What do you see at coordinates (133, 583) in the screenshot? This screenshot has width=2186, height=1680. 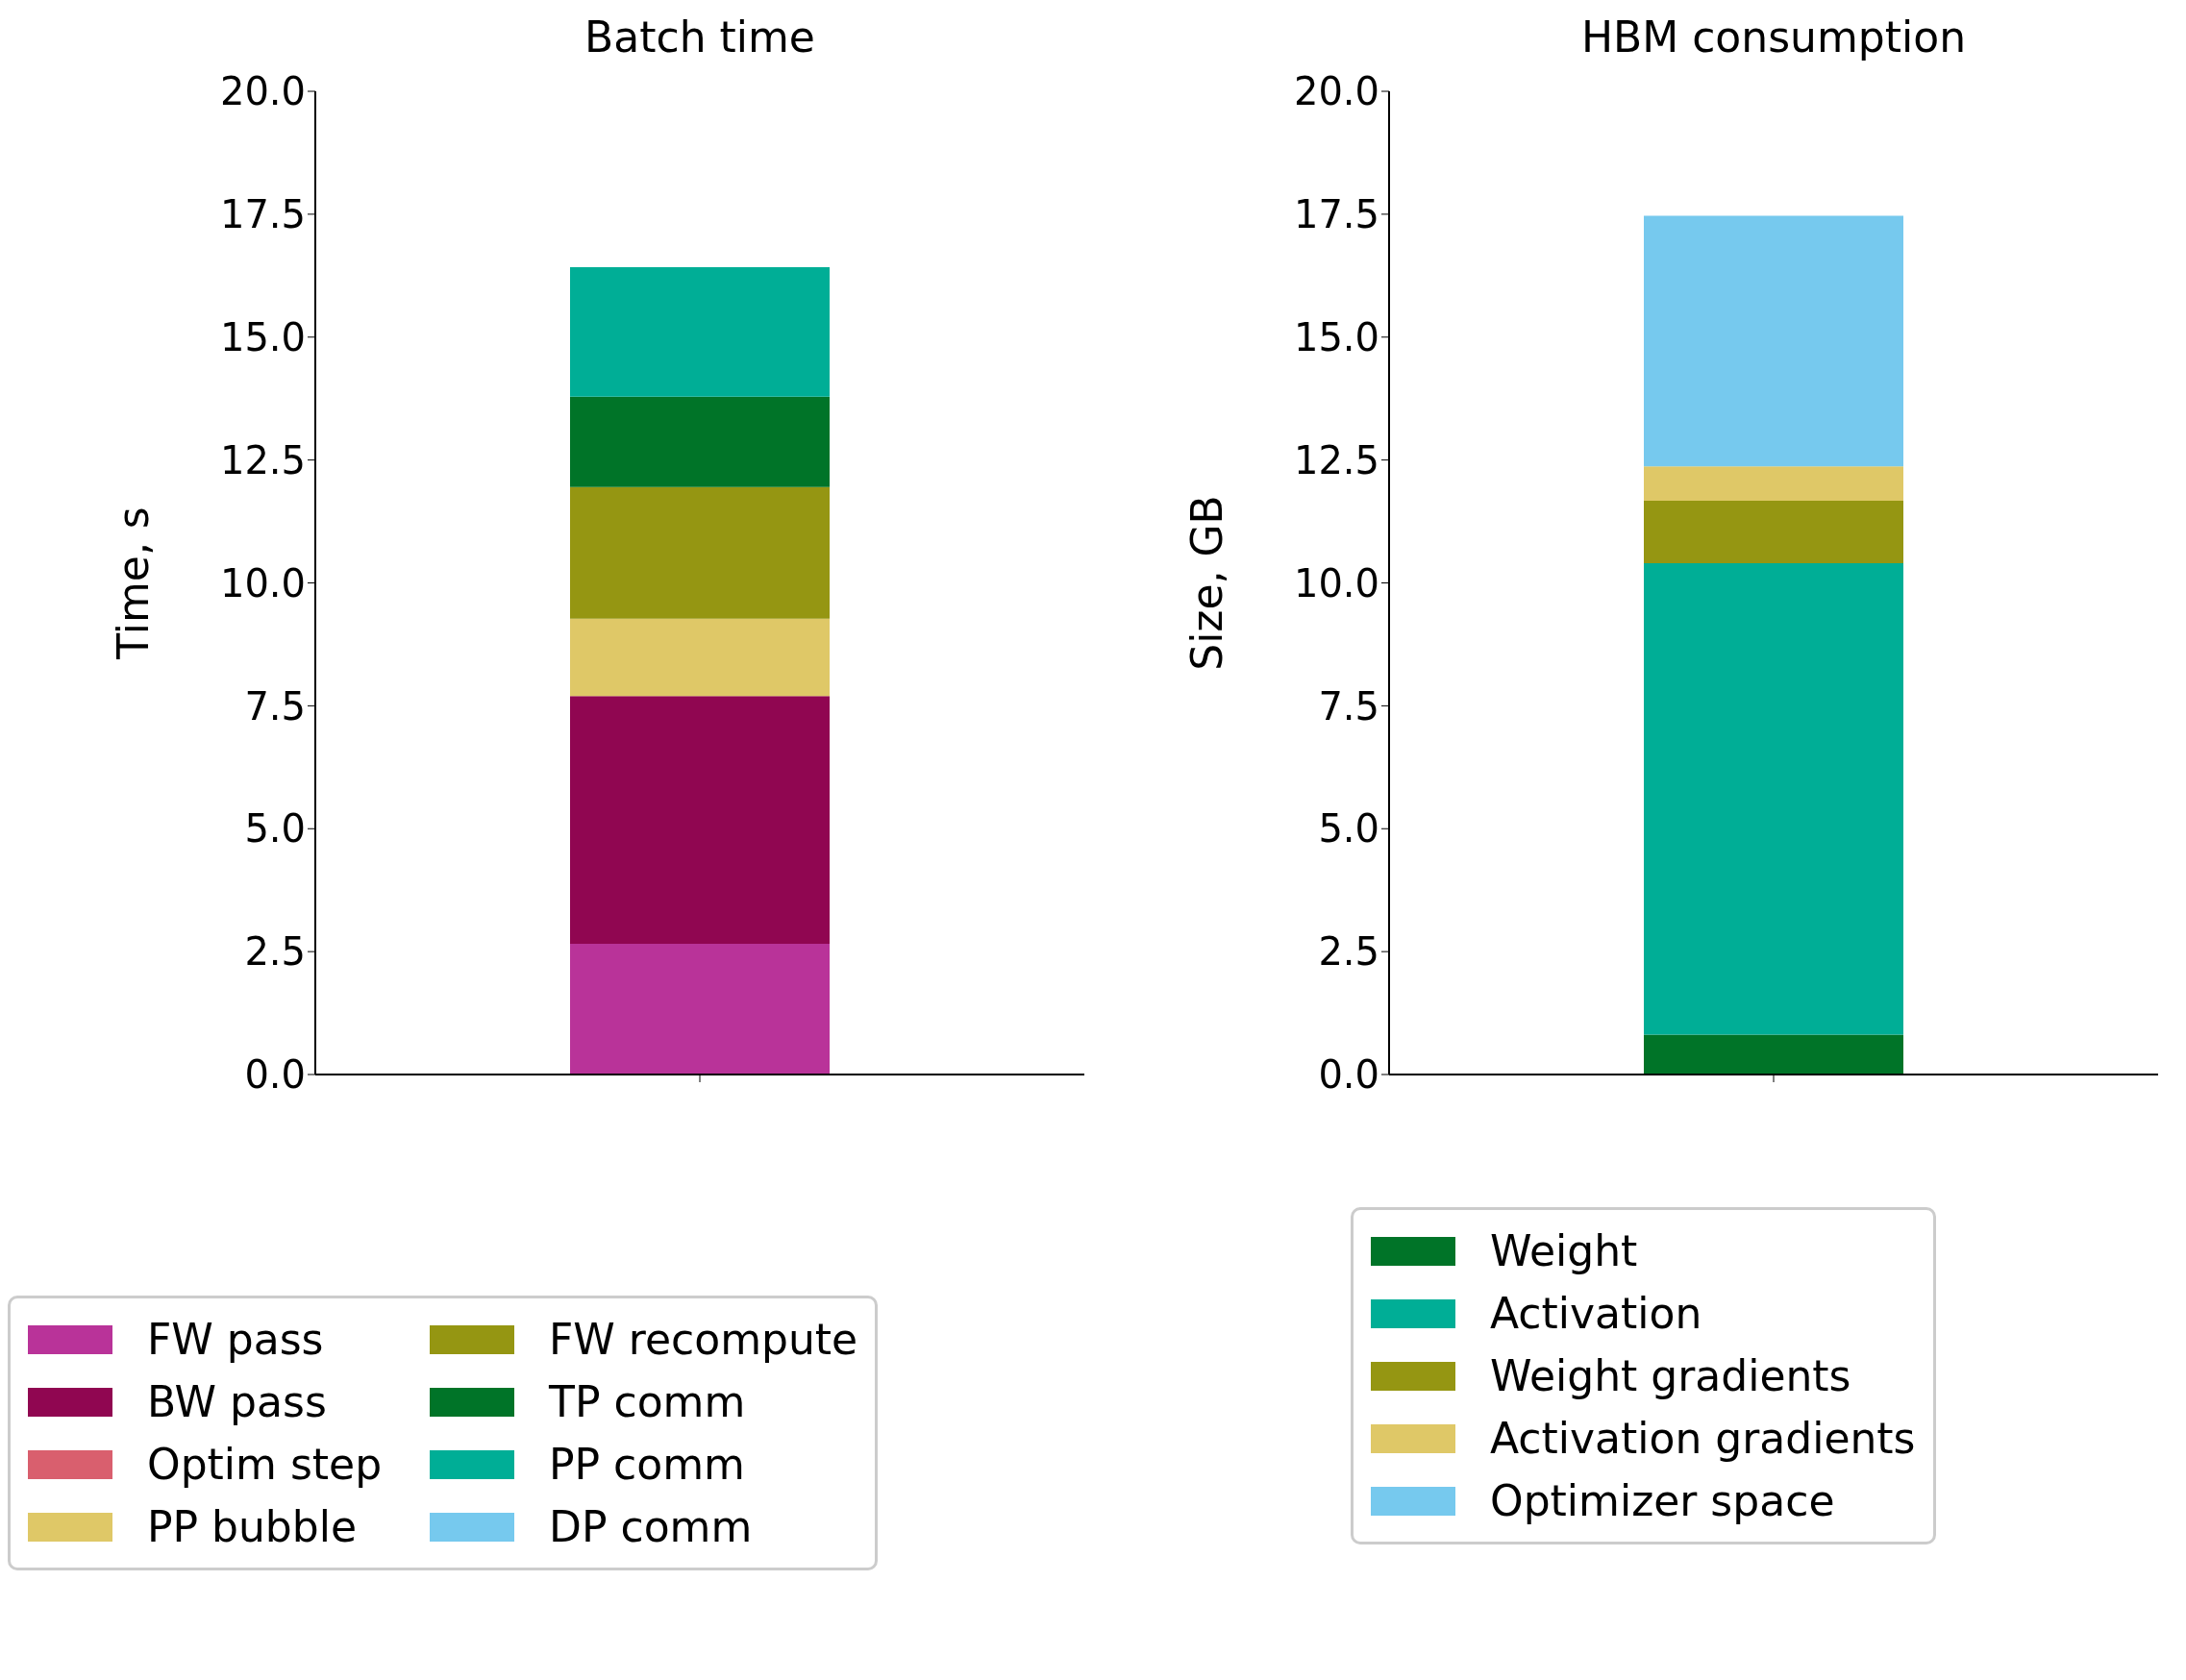 I see `y-axis-title: Time, s` at bounding box center [133, 583].